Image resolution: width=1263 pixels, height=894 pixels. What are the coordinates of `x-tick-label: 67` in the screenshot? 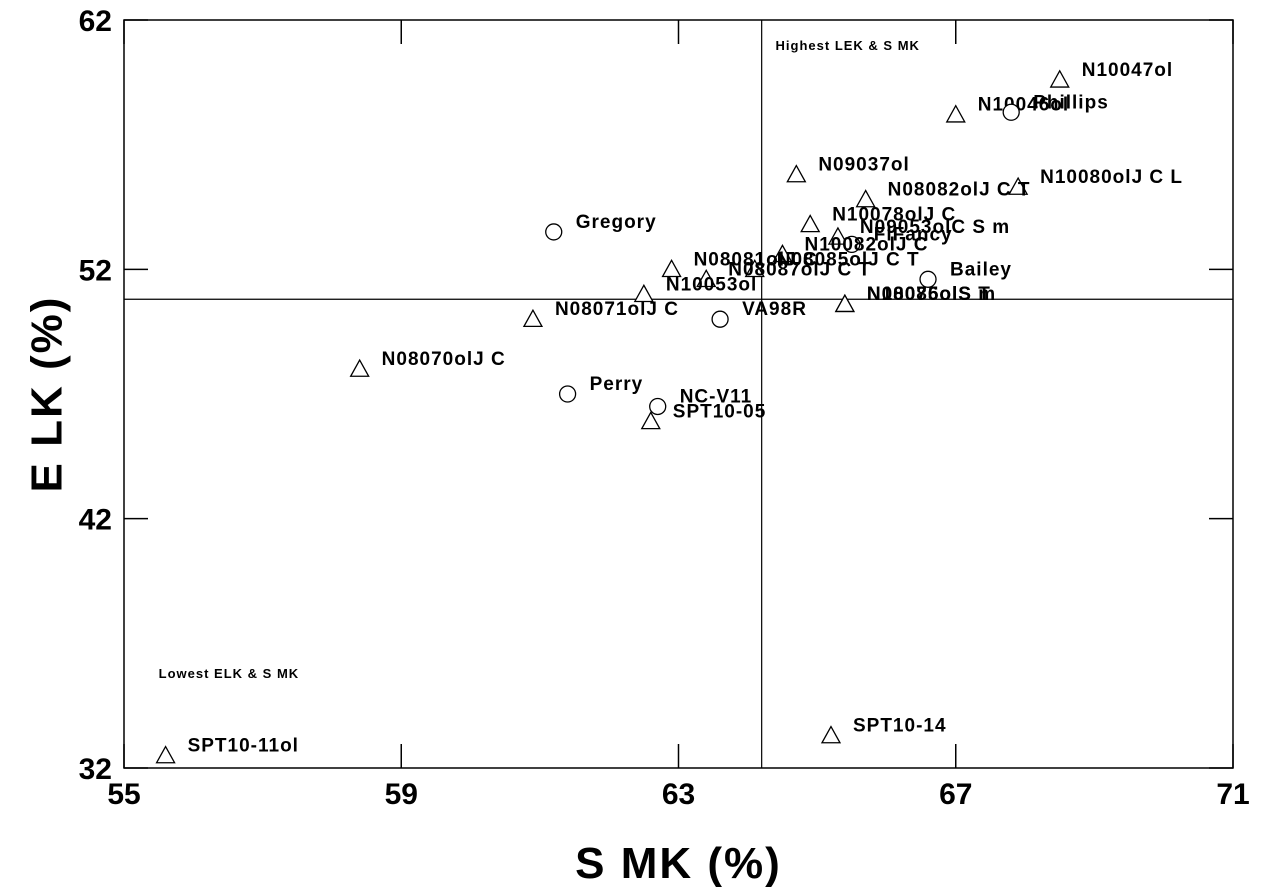 It's located at (955, 794).